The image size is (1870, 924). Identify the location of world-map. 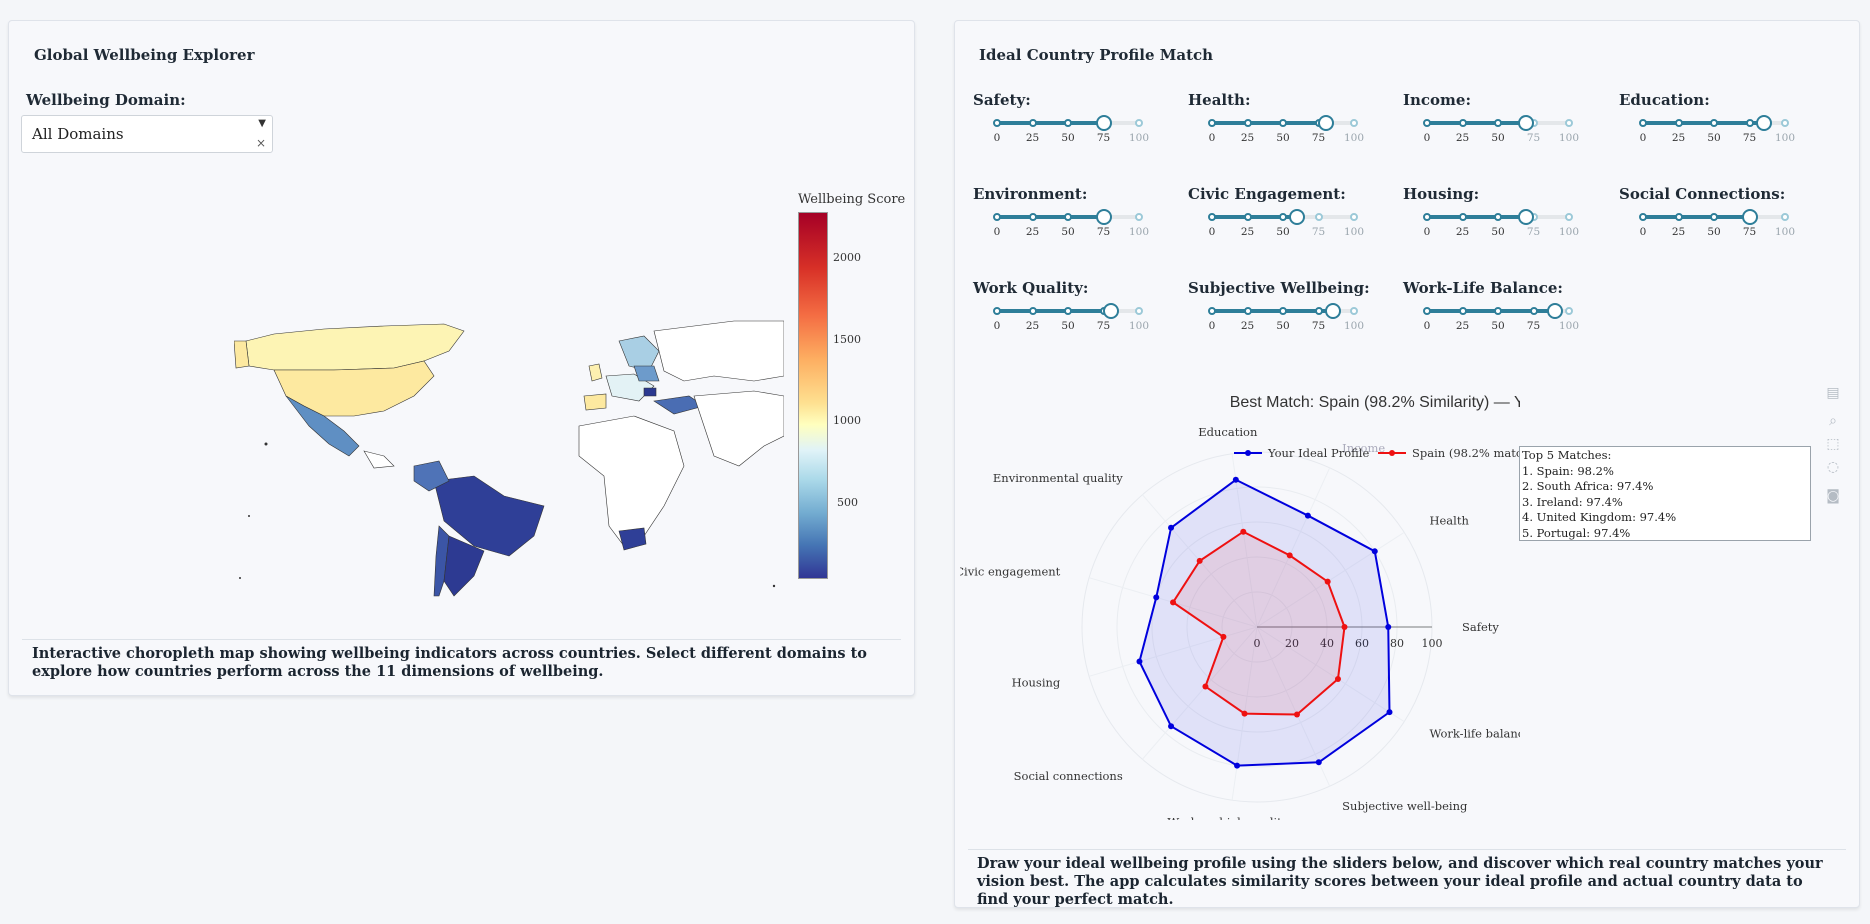
(509, 451).